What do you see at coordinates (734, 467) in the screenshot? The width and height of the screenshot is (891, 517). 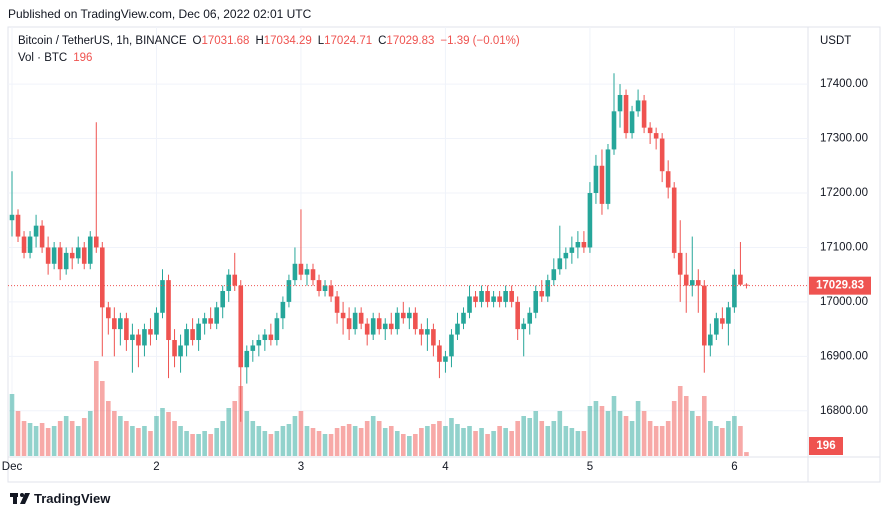 I see `x-tick-label: 6` at bounding box center [734, 467].